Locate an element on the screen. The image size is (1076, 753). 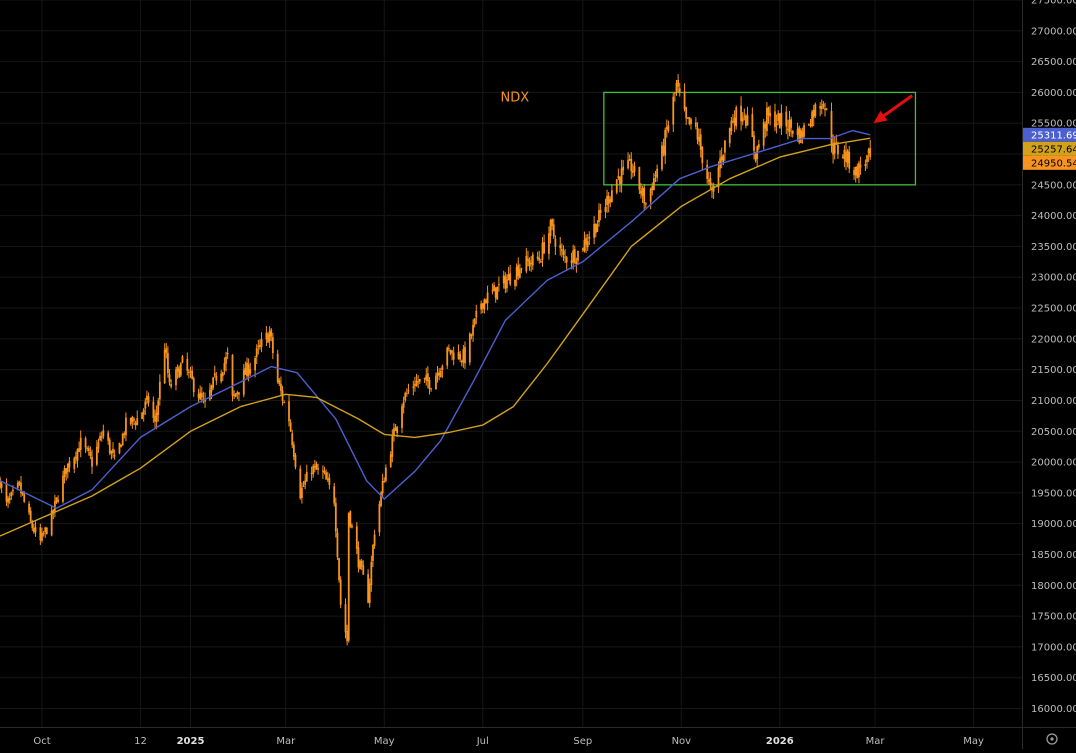
price-label: 24950.54 is located at coordinates (1053, 163).